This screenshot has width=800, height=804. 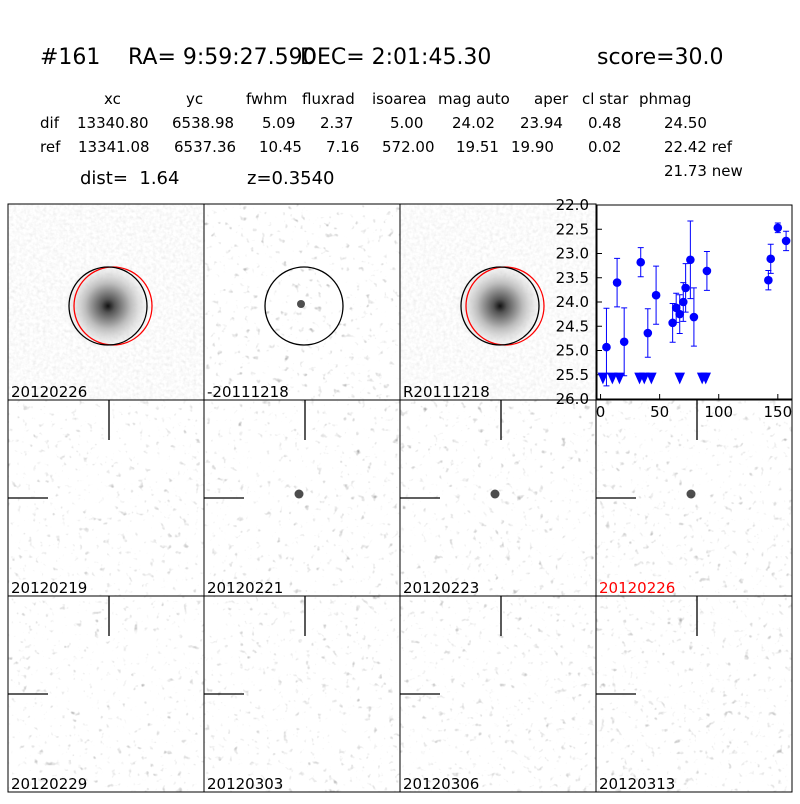 I want to click on table-cell: 13341.08, so click(x=114, y=147).